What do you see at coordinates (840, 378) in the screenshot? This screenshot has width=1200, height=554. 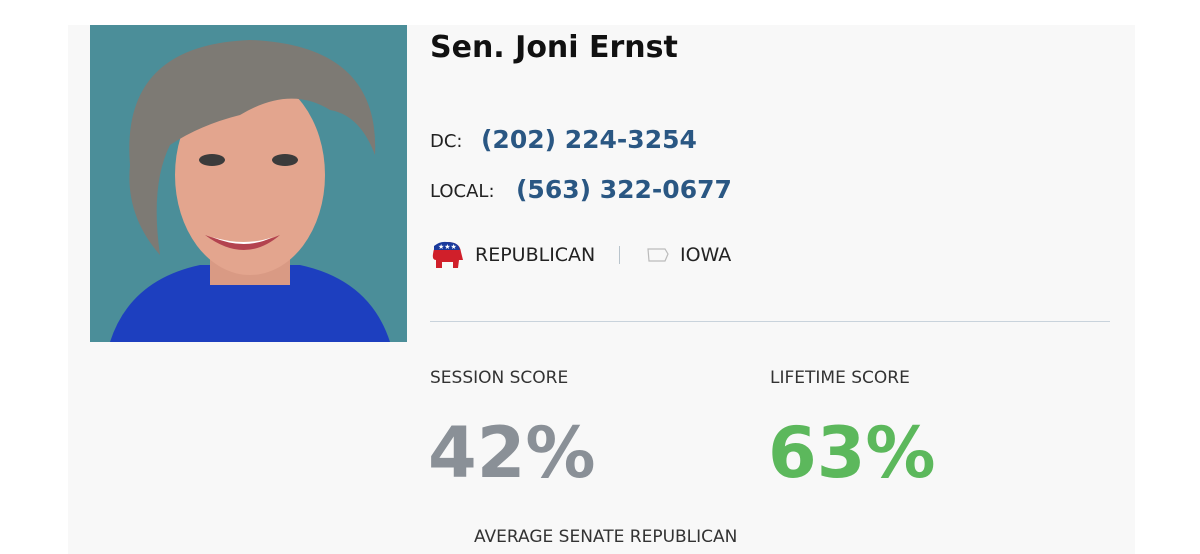 I see `score-label: LIFETIME SCORE` at bounding box center [840, 378].